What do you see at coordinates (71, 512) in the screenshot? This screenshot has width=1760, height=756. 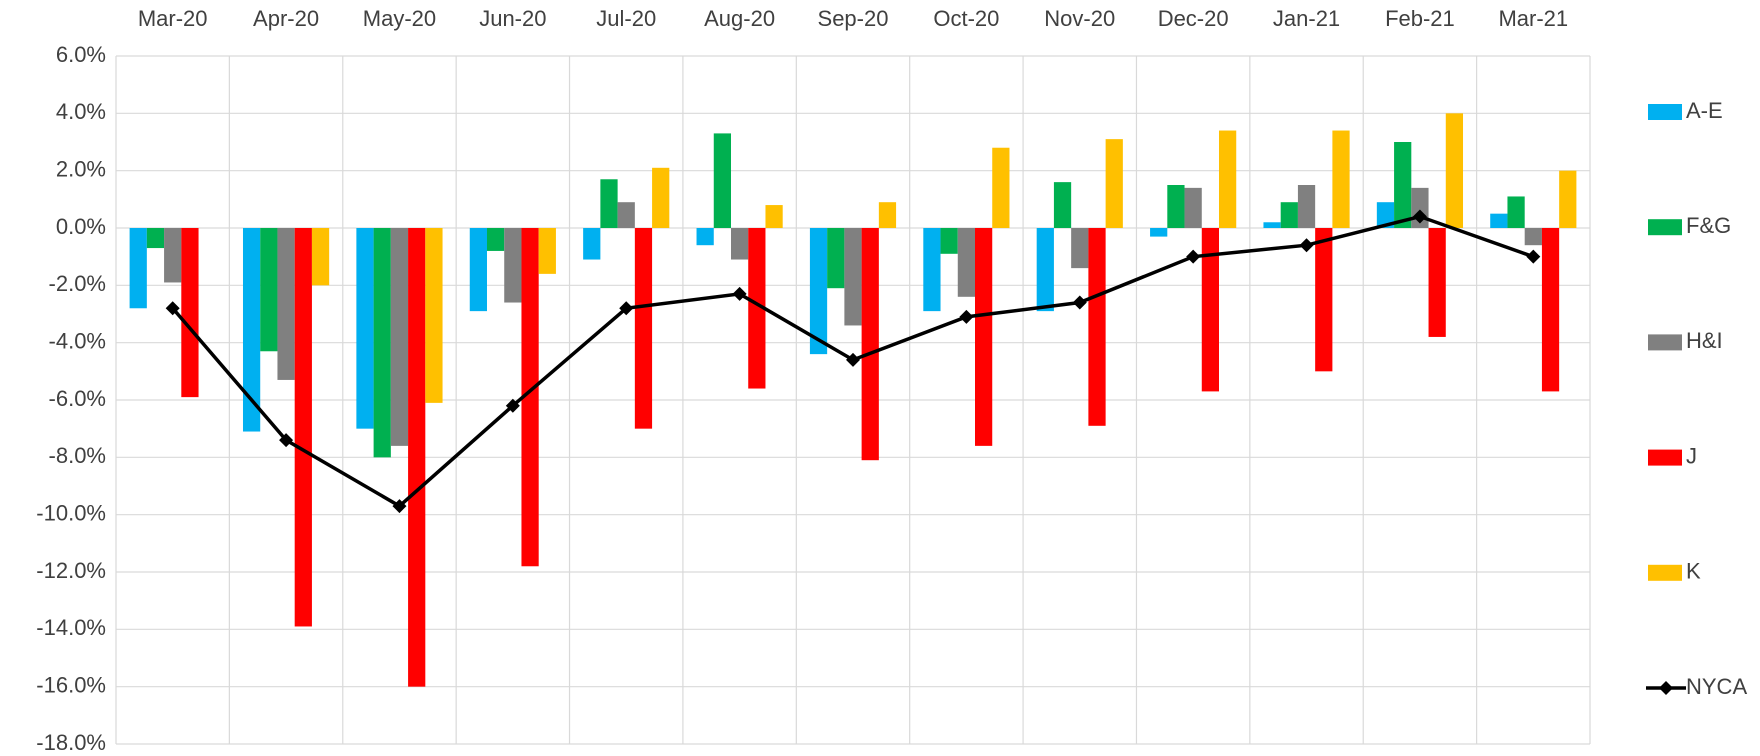 I see `y-tick-label: -10.0%` at bounding box center [71, 512].